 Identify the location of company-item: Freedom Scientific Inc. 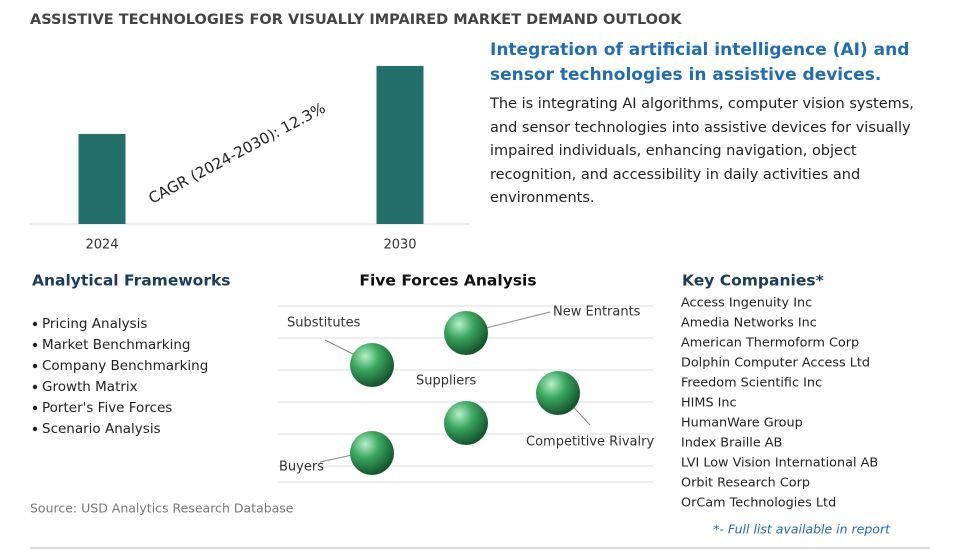
(751, 383).